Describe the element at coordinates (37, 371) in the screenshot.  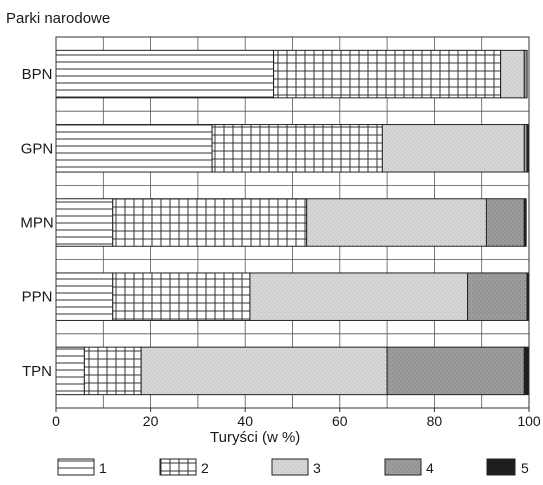
I see `category-label: TPN` at that location.